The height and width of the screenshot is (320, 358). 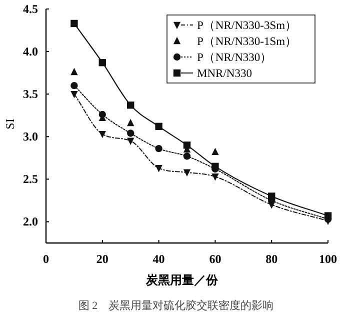 What do you see at coordinates (247, 42) in the screenshot?
I see `legend-label: P（NR/N330-1Sm）` at bounding box center [247, 42].